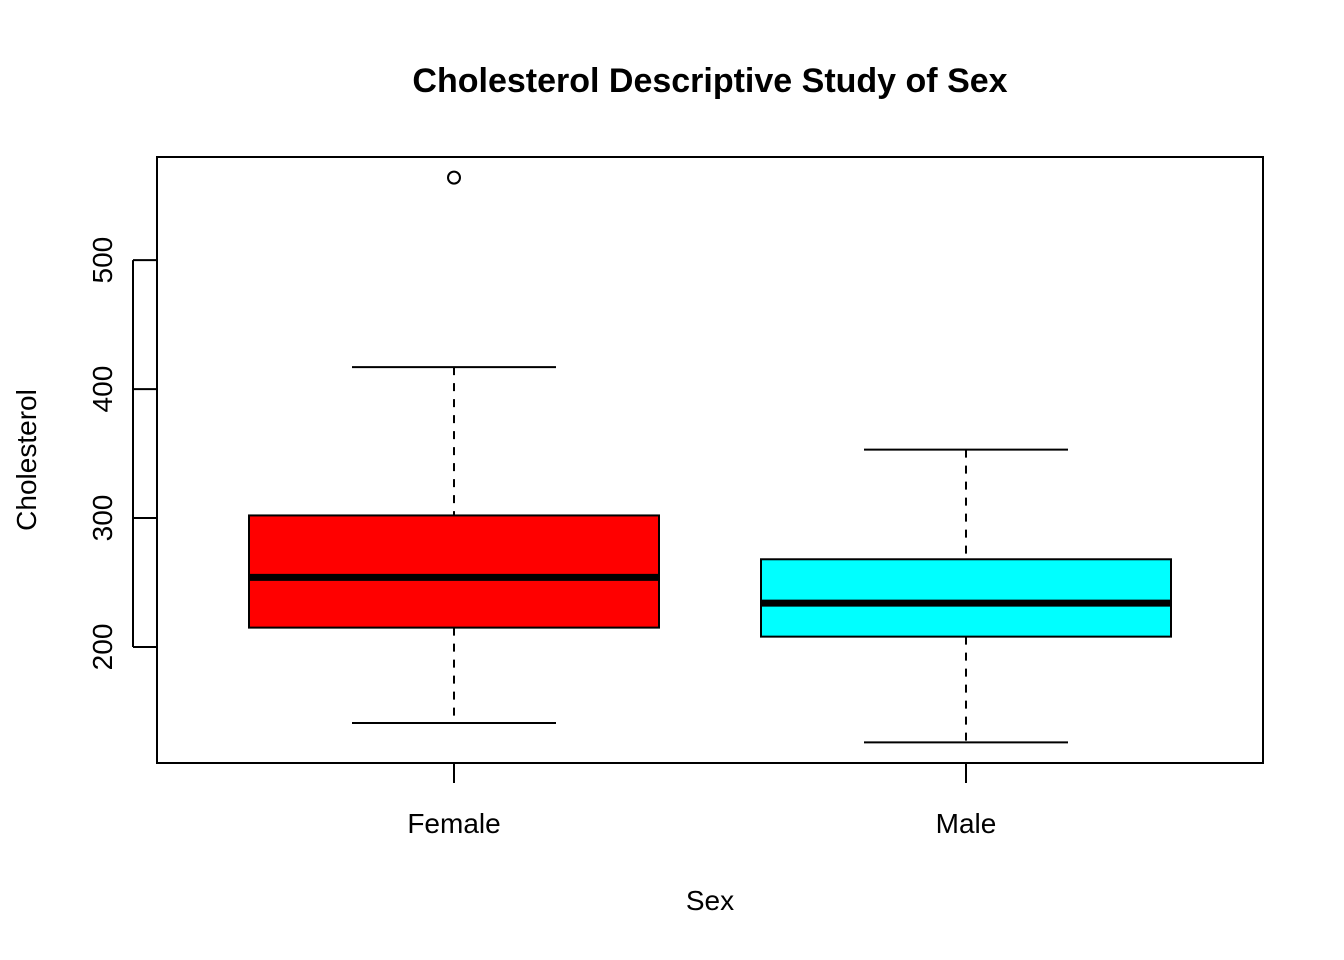  Describe the element at coordinates (453, 823) in the screenshot. I see `x-tick-label: Female` at that location.